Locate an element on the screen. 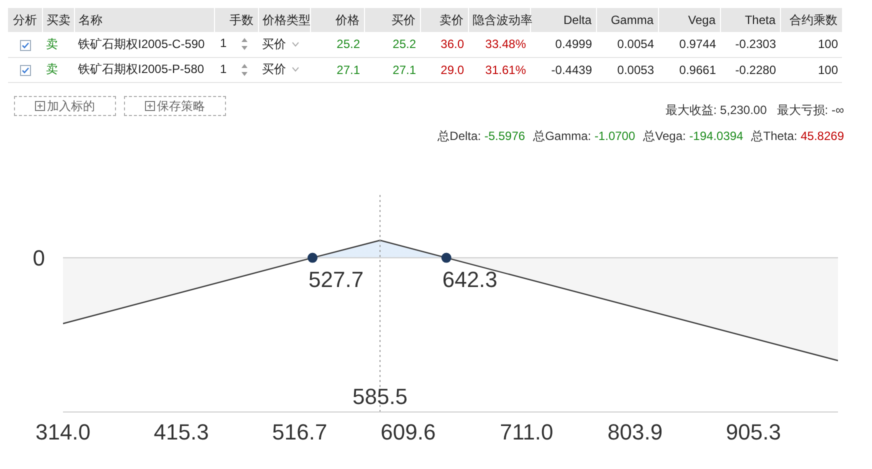 The image size is (872, 469). text: 铁矿石期权I2005-P-580 is located at coordinates (141, 69).